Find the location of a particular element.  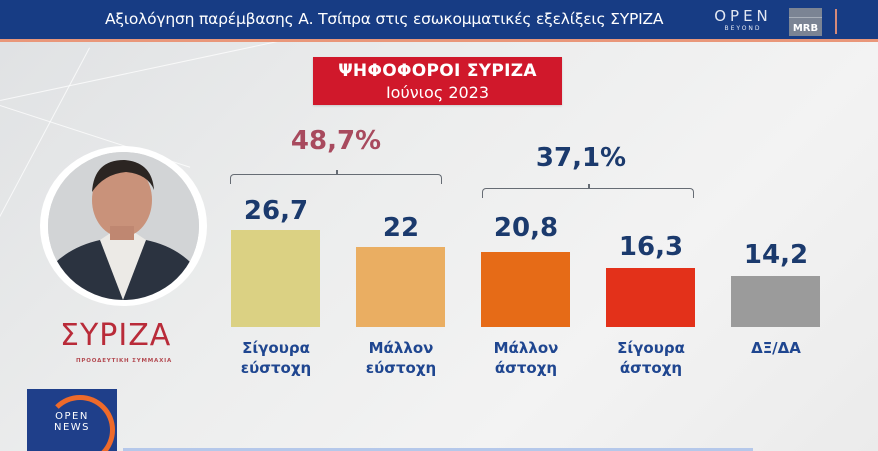

group-brace-negative is located at coordinates (588, 191).